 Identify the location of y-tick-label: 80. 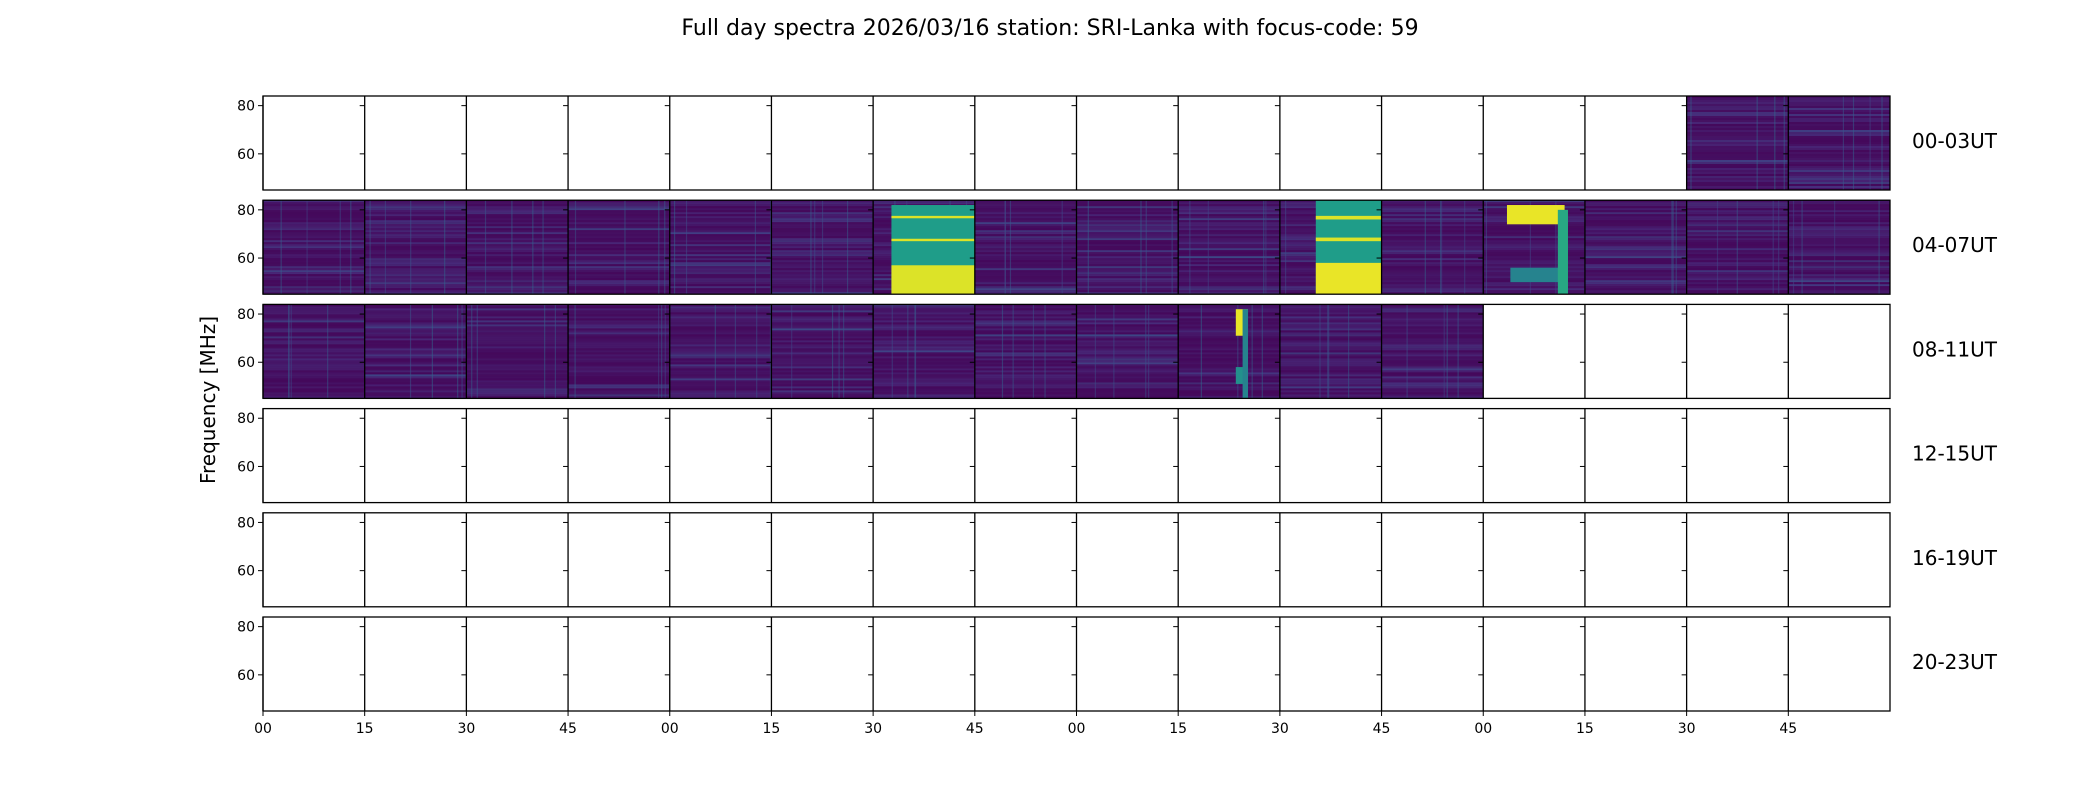
(246, 523).